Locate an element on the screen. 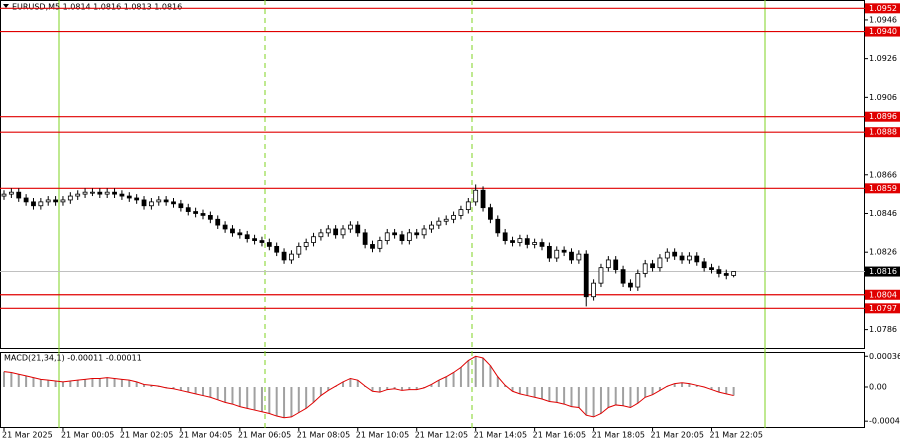 The width and height of the screenshot is (900, 441). y-tick-label: 1.0826 is located at coordinates (883, 252).